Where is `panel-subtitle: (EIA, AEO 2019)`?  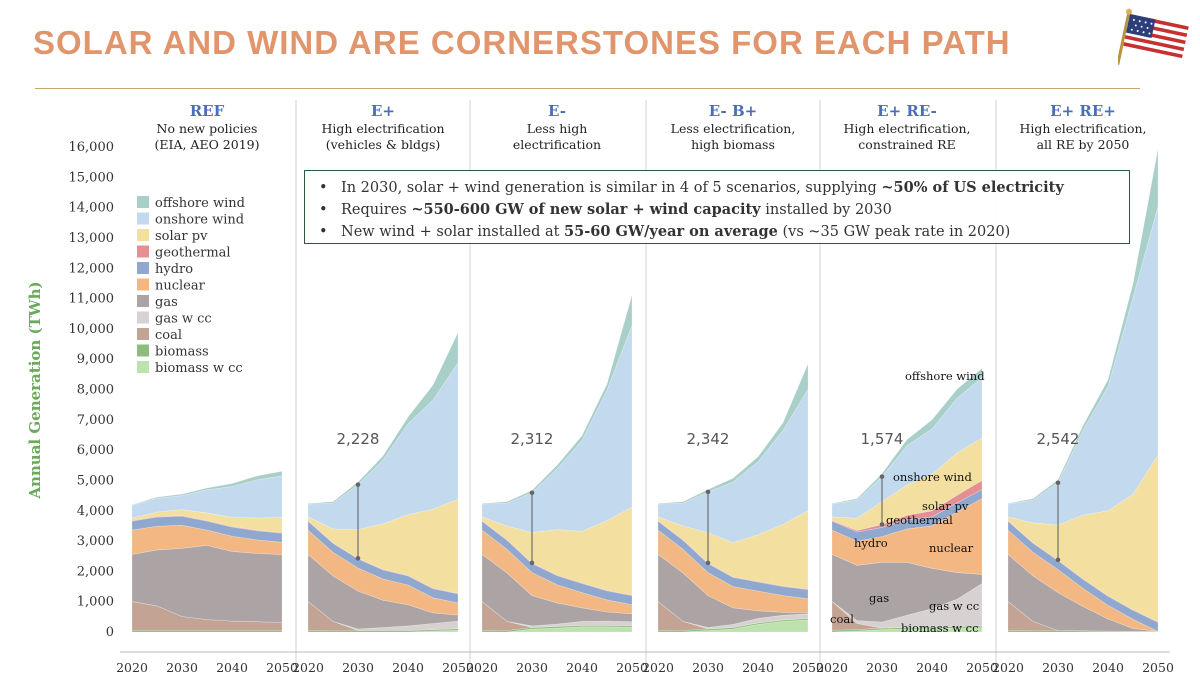
panel-subtitle: (EIA, AEO 2019) is located at coordinates (207, 144).